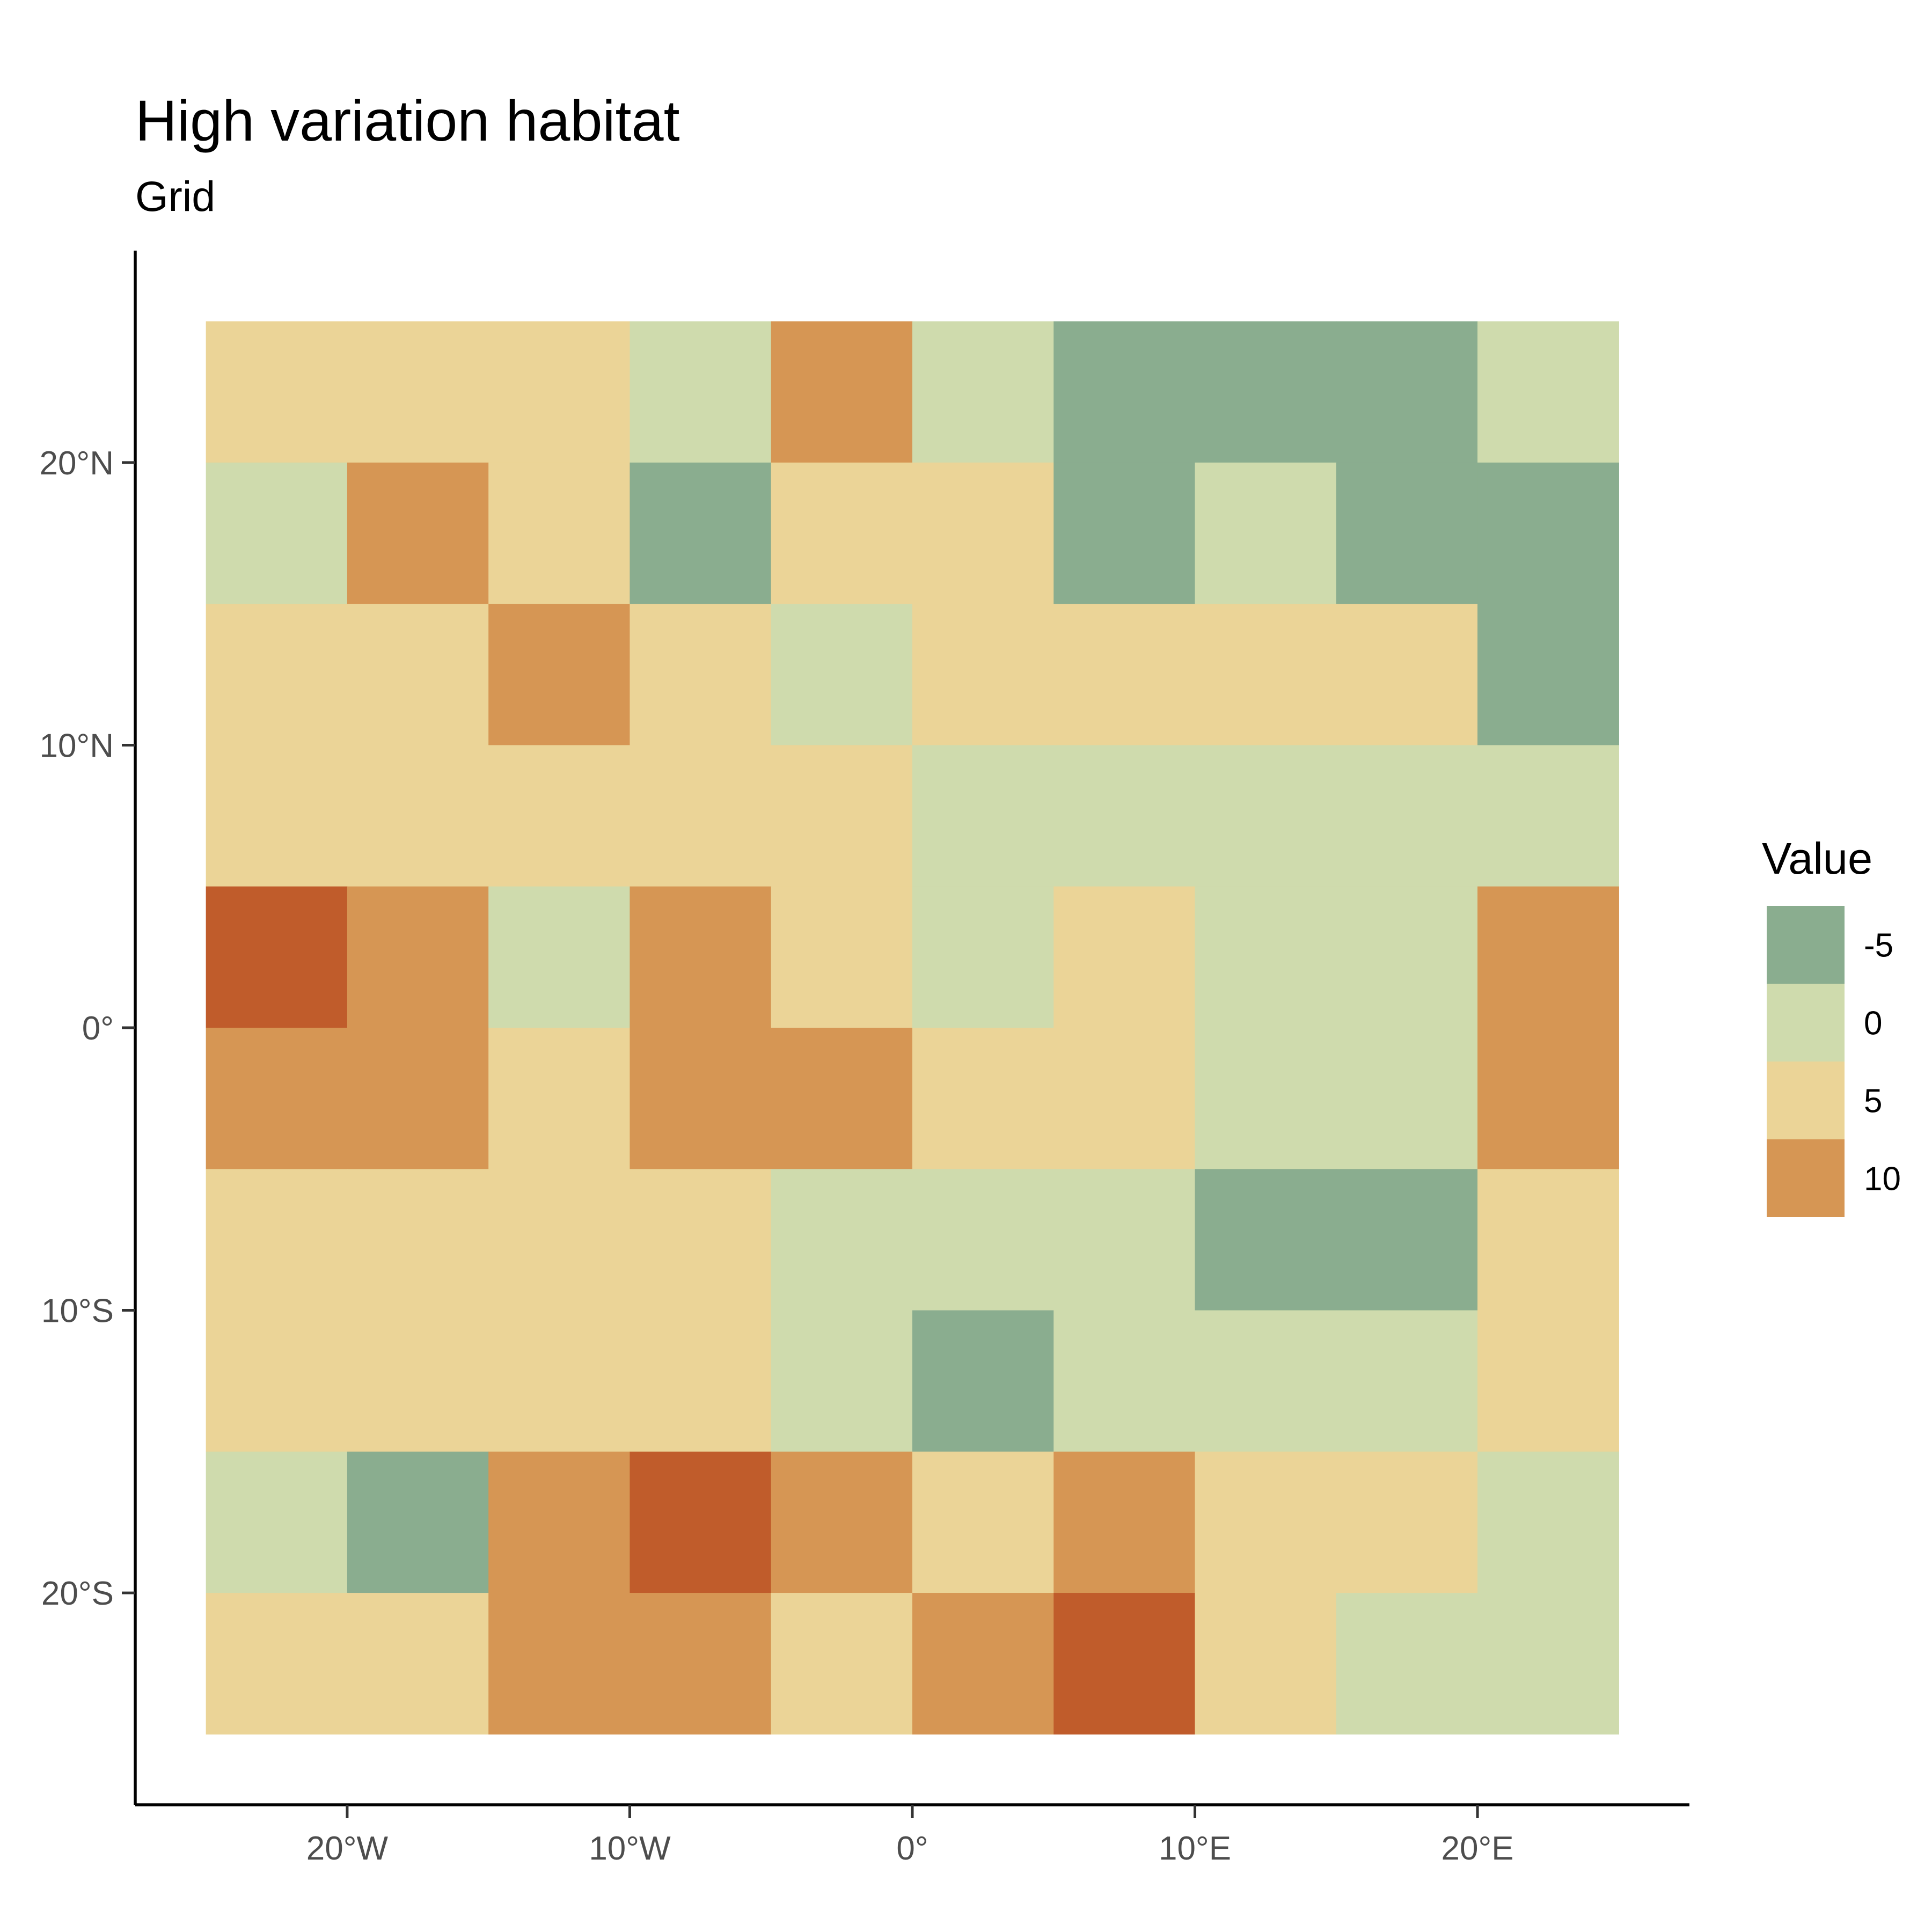 The width and height of the screenshot is (1932, 1932). Describe the element at coordinates (77, 1311) in the screenshot. I see `y-tick-label: 10°S` at that location.